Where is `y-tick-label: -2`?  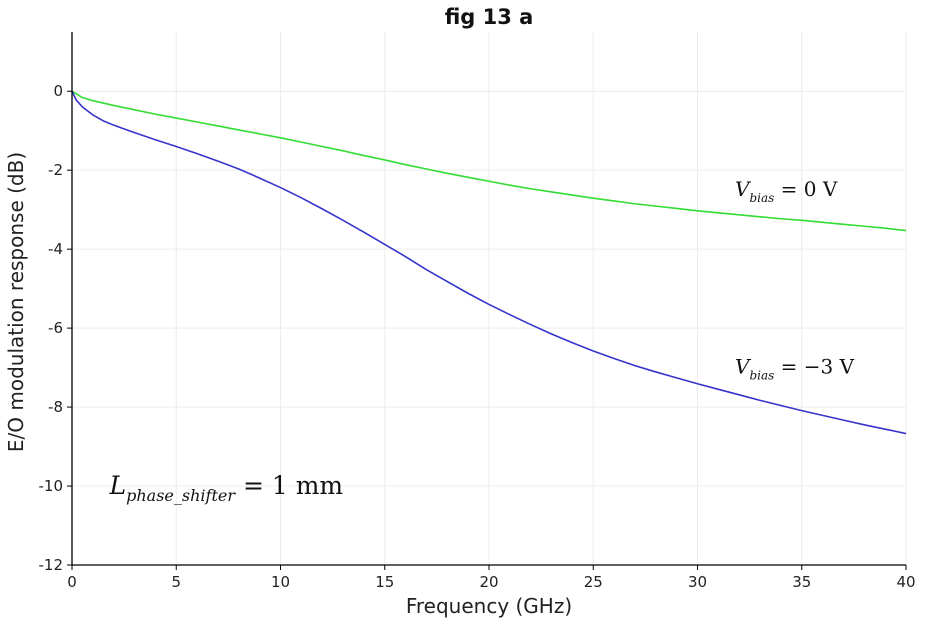
y-tick-label: -2 is located at coordinates (55, 170).